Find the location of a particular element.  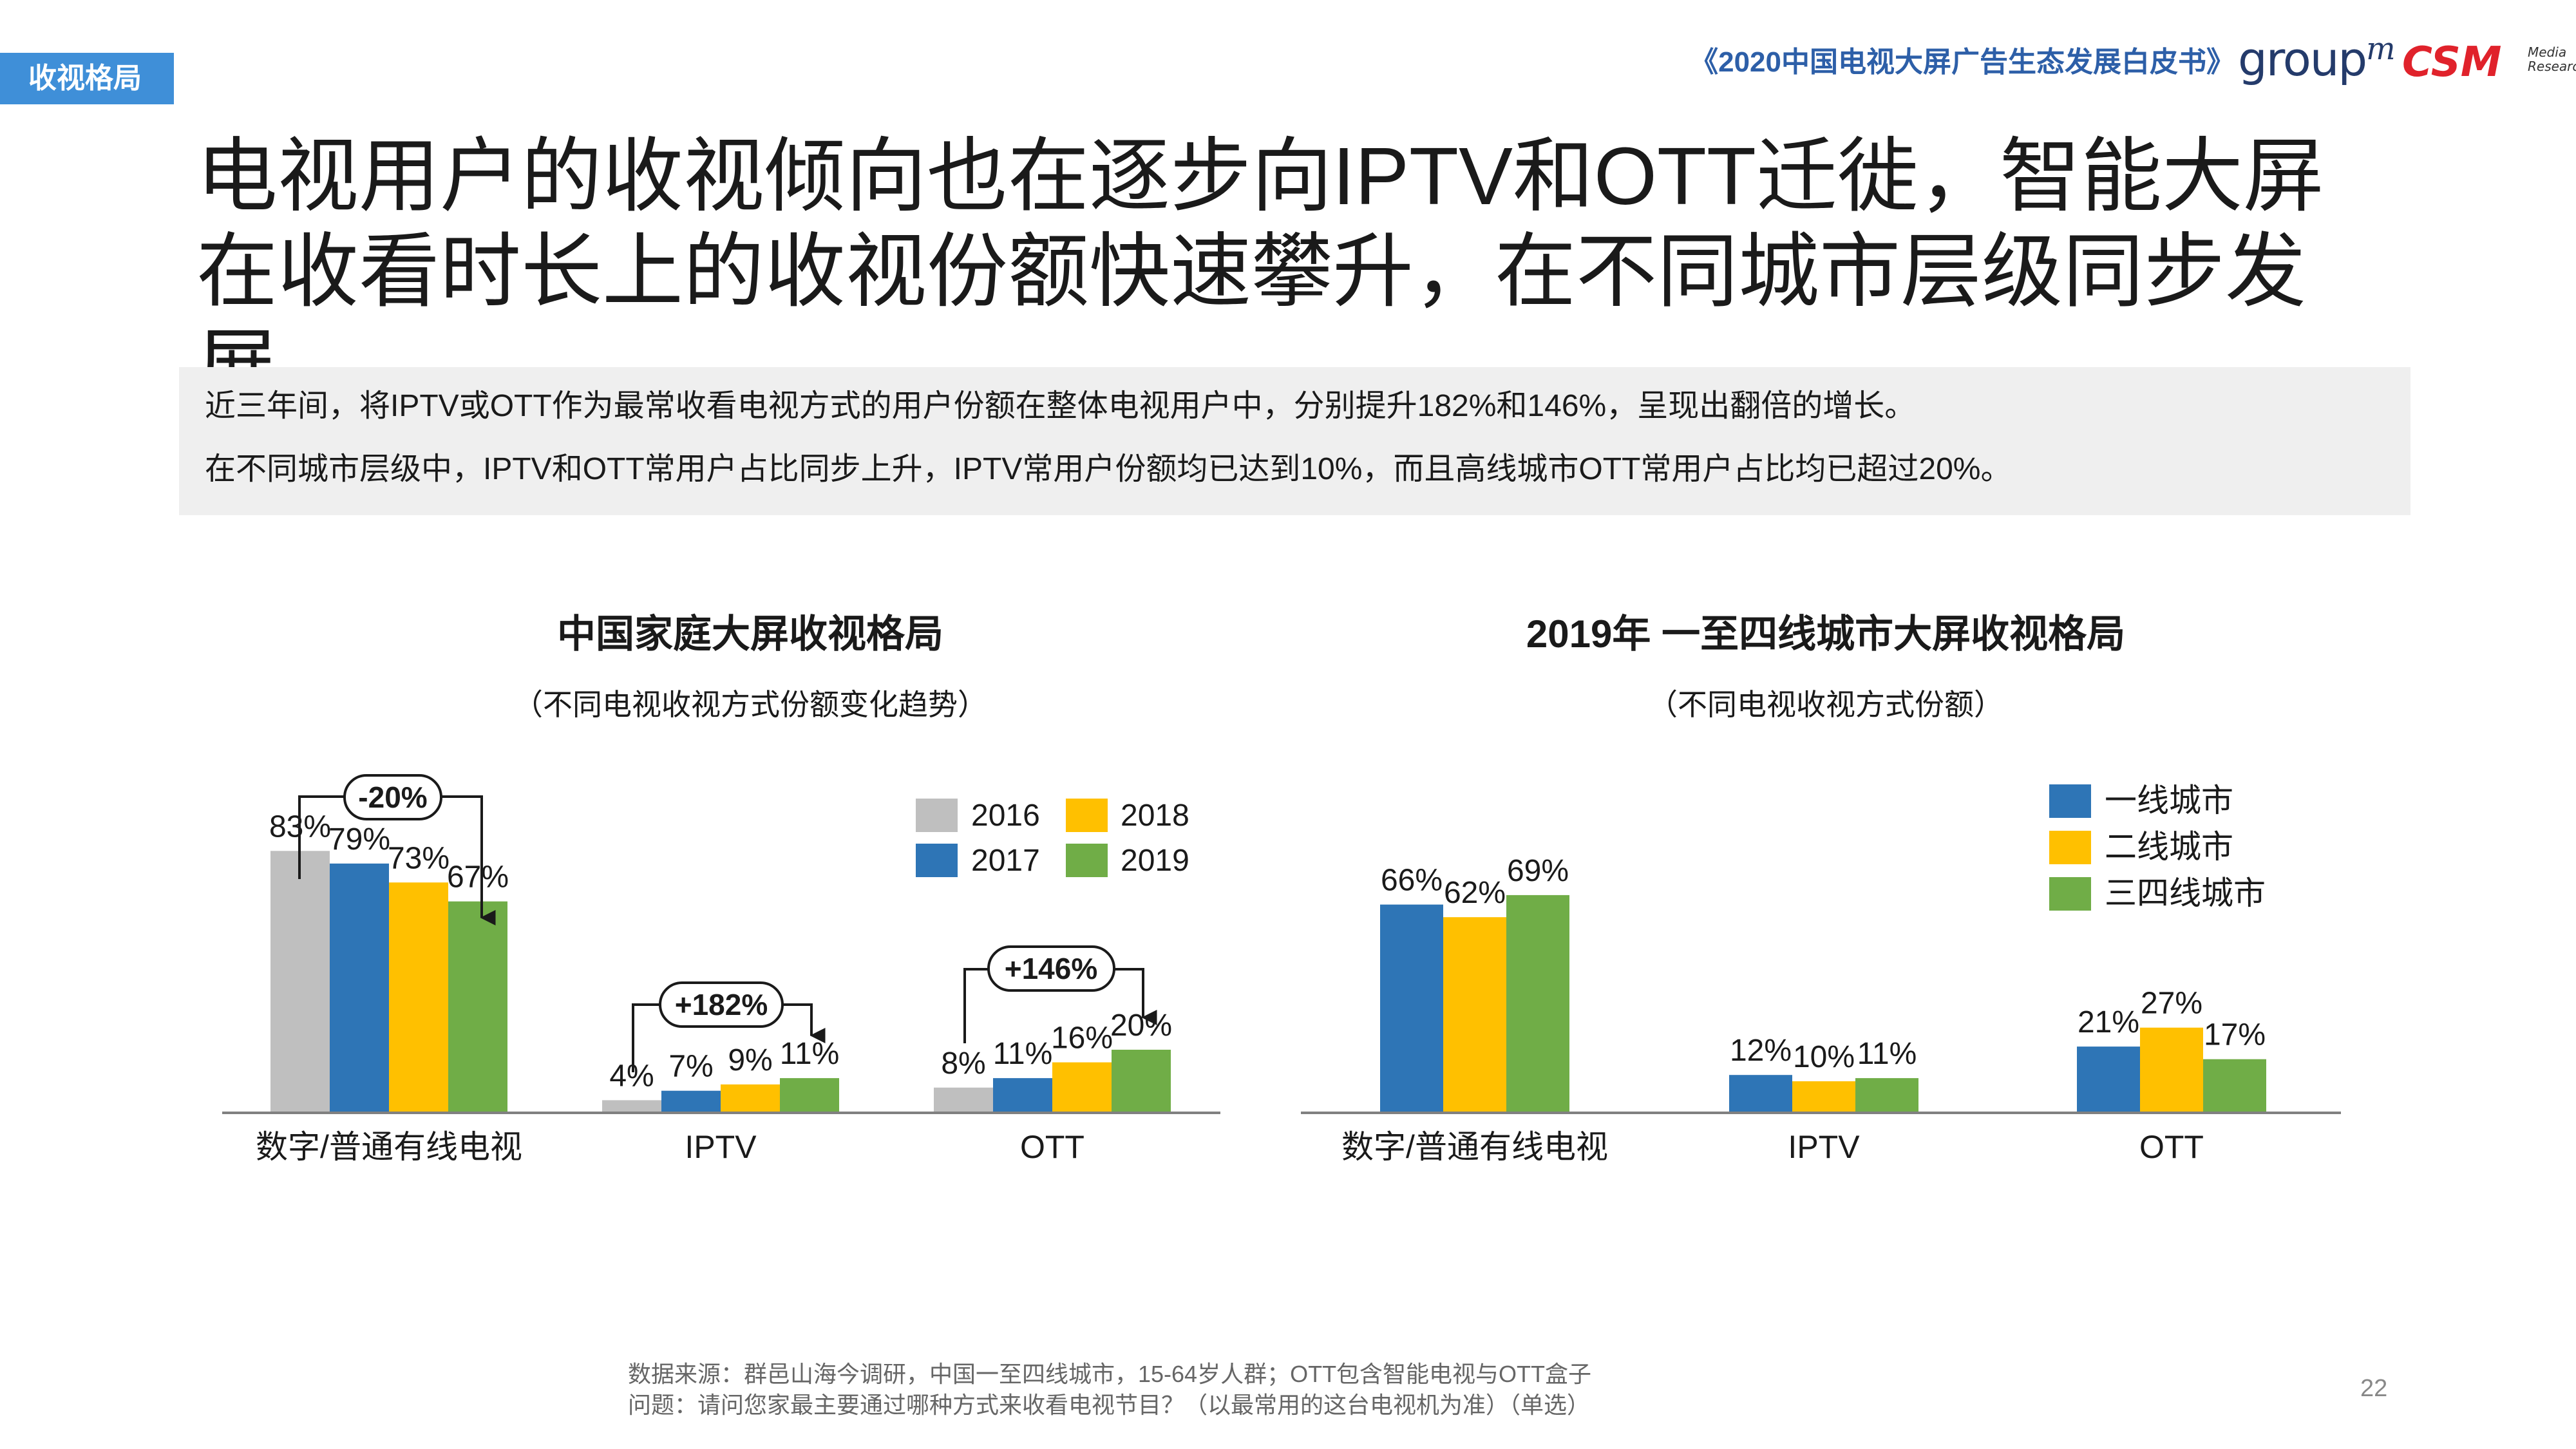

callout-ott-path is located at coordinates (976, 1006).